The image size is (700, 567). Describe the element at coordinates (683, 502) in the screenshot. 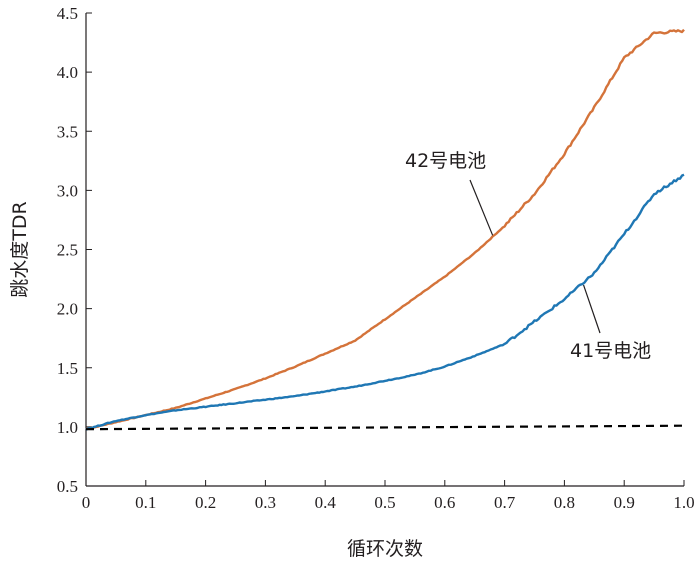

I see `x-tick-label: 1.0` at that location.